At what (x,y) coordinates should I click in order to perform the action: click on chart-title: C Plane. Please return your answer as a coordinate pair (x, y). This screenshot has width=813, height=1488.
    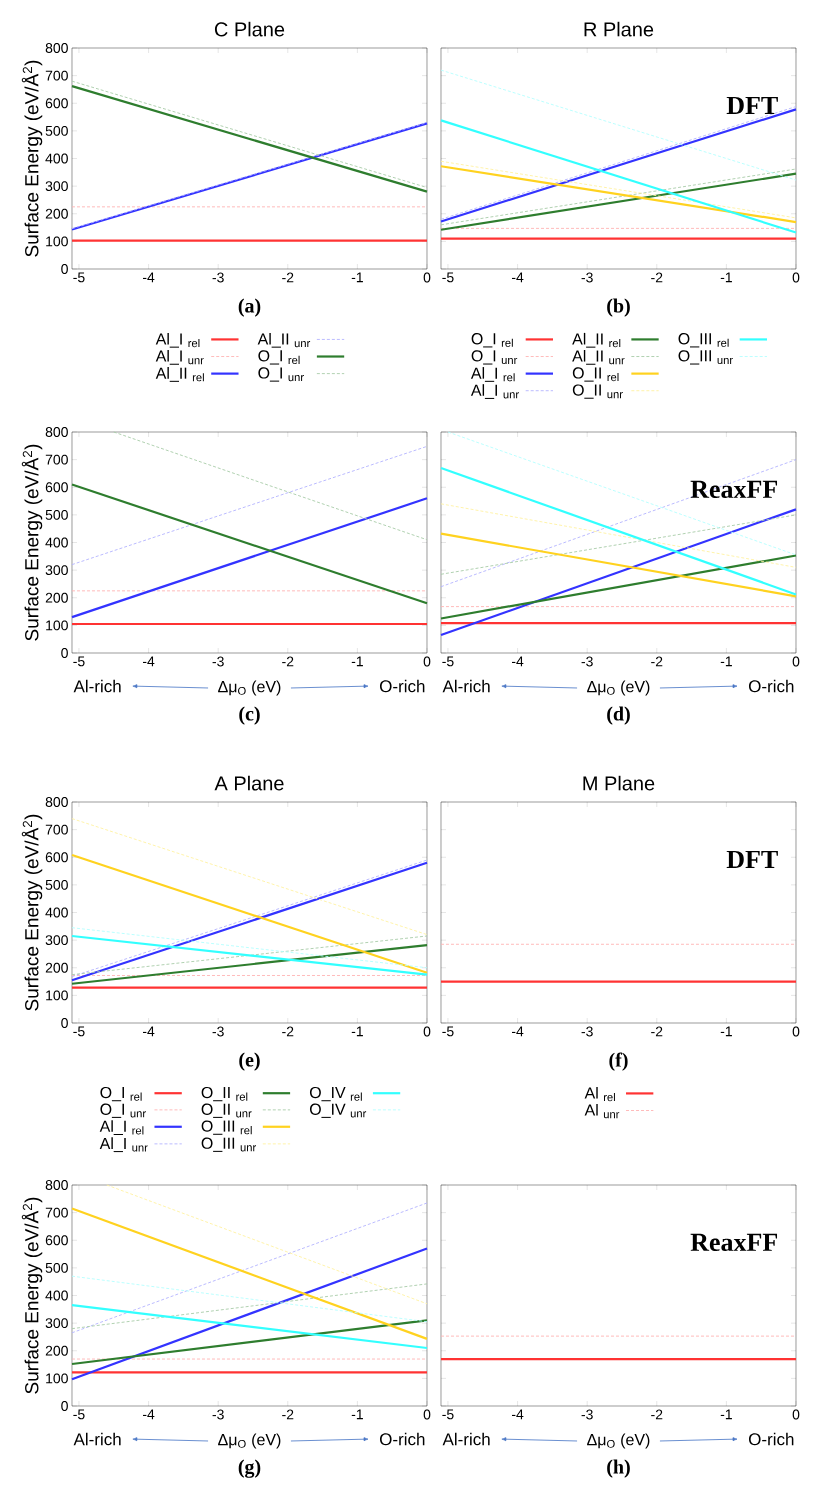
    Looking at the image, I should click on (249, 29).